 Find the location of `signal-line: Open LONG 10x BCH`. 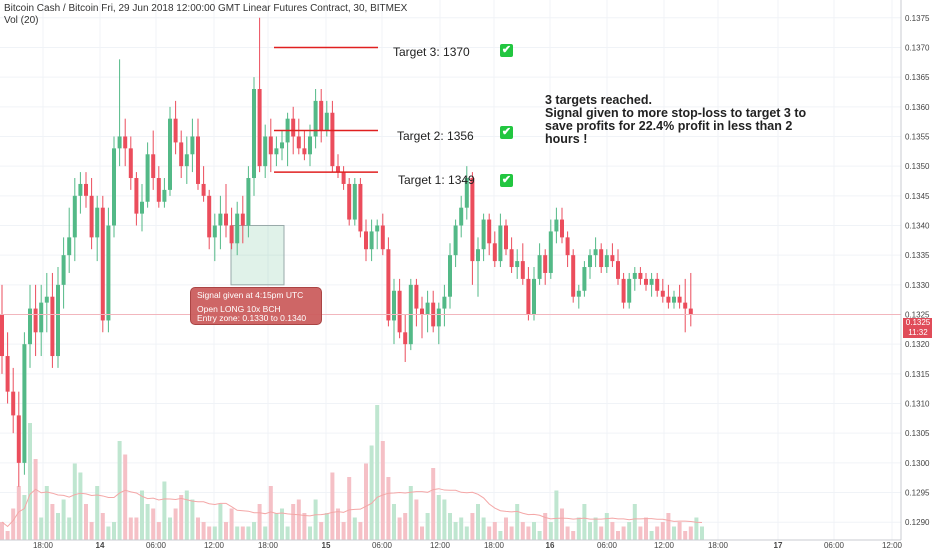

signal-line: Open LONG 10x BCH is located at coordinates (239, 308).